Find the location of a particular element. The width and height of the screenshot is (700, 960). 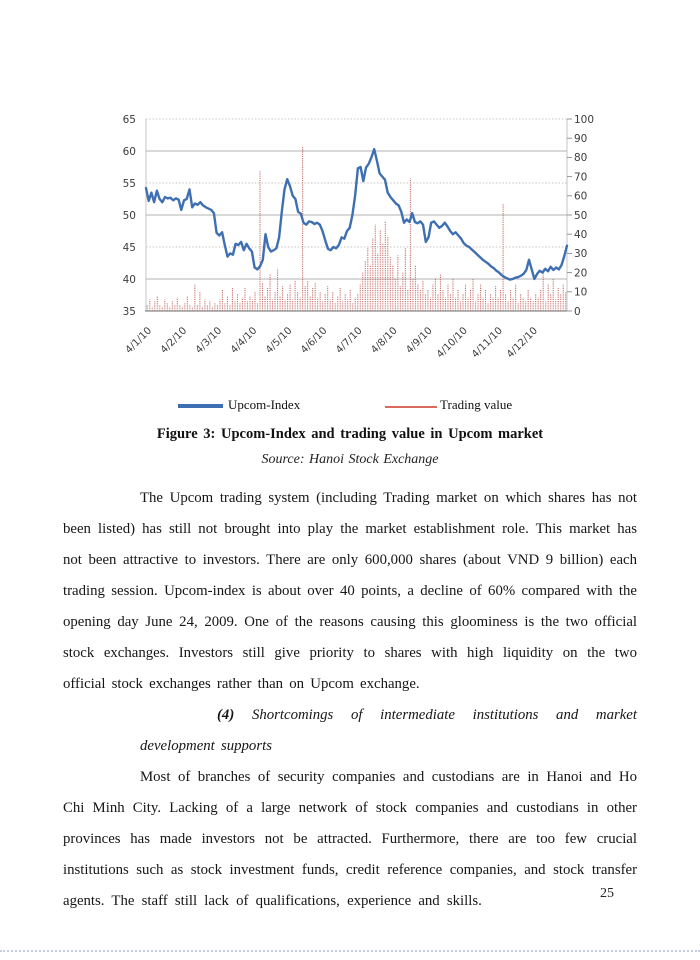

svg-text: 4/10/10 is located at coordinates (452, 342).